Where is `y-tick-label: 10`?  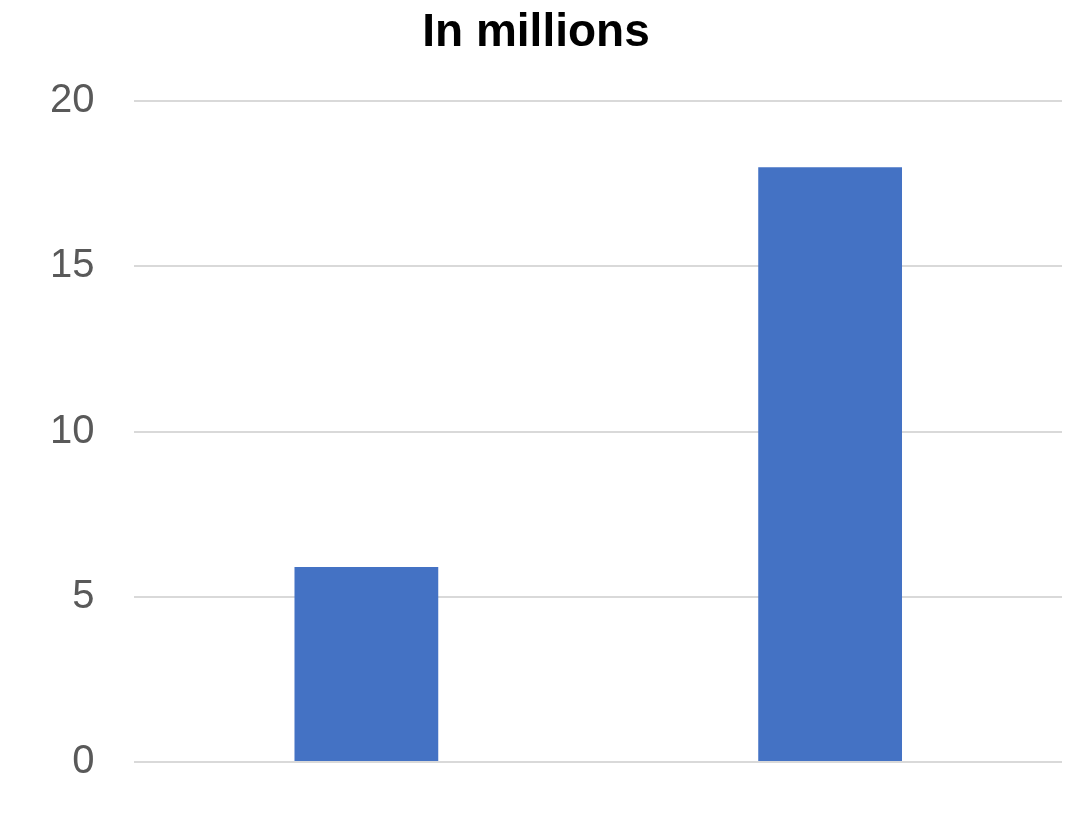 y-tick-label: 10 is located at coordinates (72, 428).